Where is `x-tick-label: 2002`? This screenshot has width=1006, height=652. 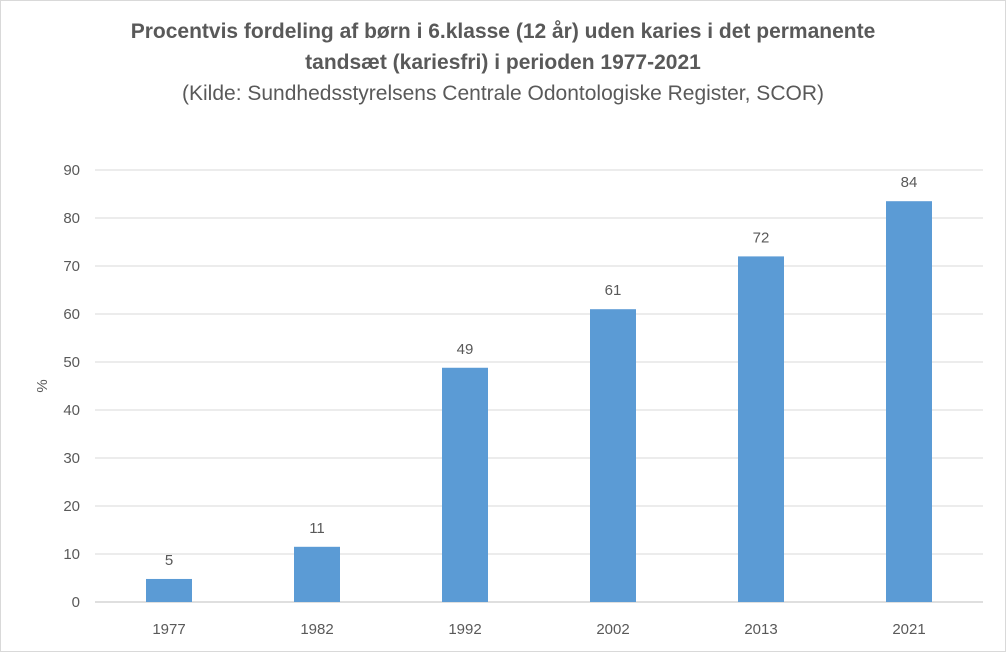 x-tick-label: 2002 is located at coordinates (612, 629).